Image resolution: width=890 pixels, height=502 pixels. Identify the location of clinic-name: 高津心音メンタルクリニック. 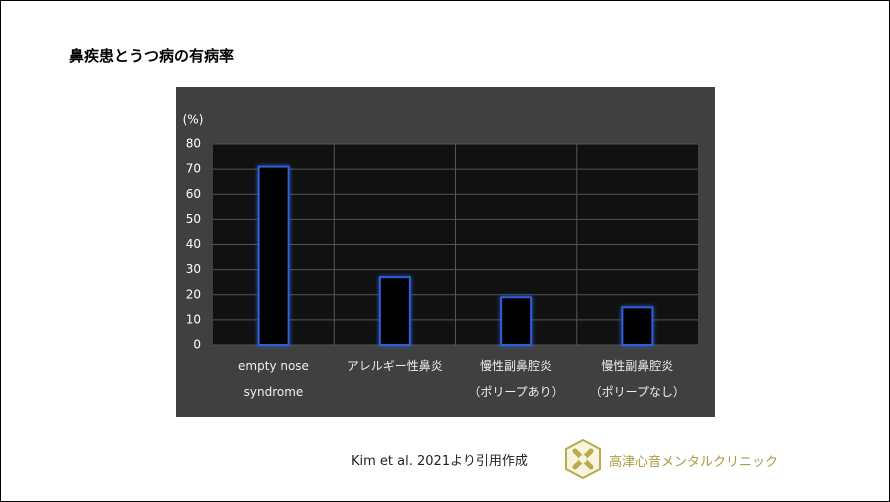
(694, 462).